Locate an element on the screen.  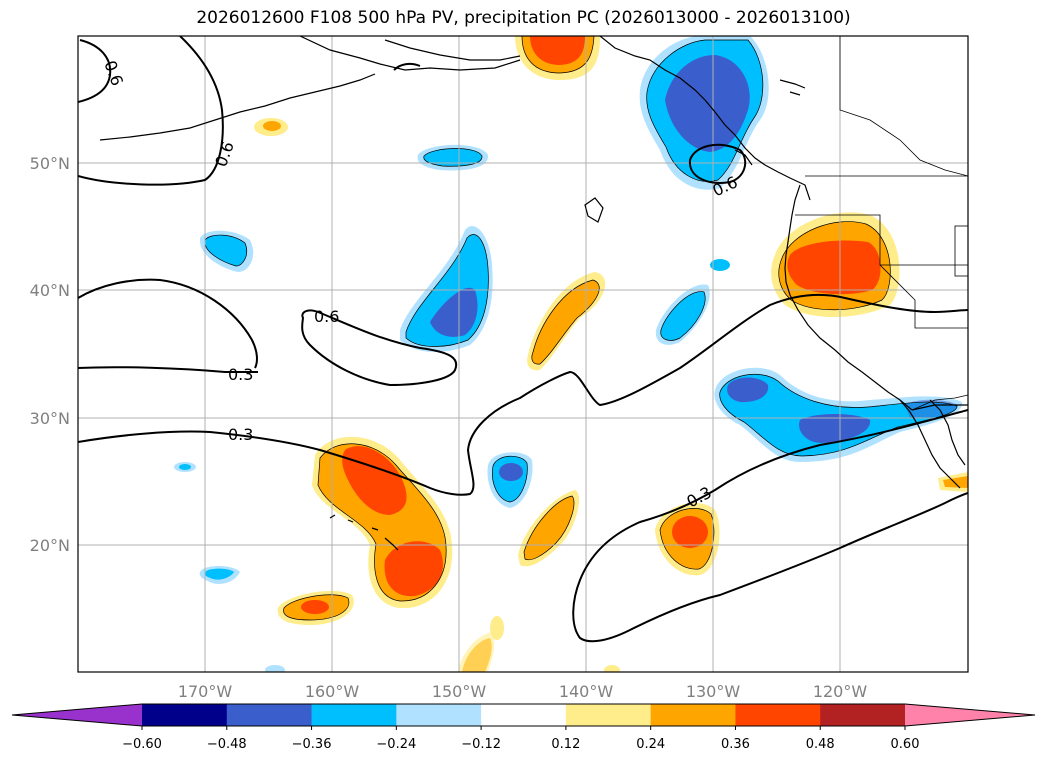
colorbar-tick-label: −0.48 is located at coordinates (227, 744).